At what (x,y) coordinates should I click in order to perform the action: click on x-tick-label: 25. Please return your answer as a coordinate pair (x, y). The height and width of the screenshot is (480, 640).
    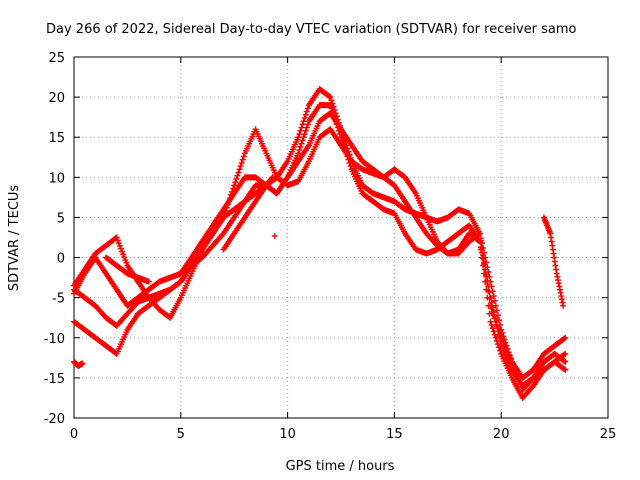
    Looking at the image, I should click on (608, 434).